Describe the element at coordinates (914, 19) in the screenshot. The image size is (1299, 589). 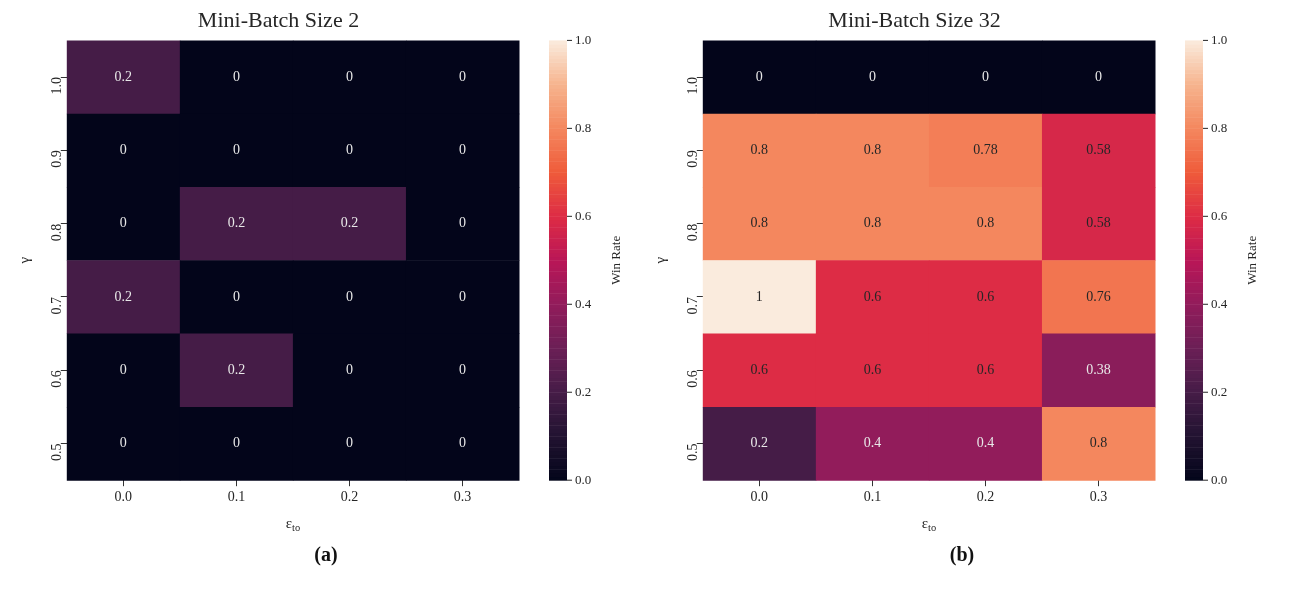
I see `chart-title: Mini-Batch Size 32` at that location.